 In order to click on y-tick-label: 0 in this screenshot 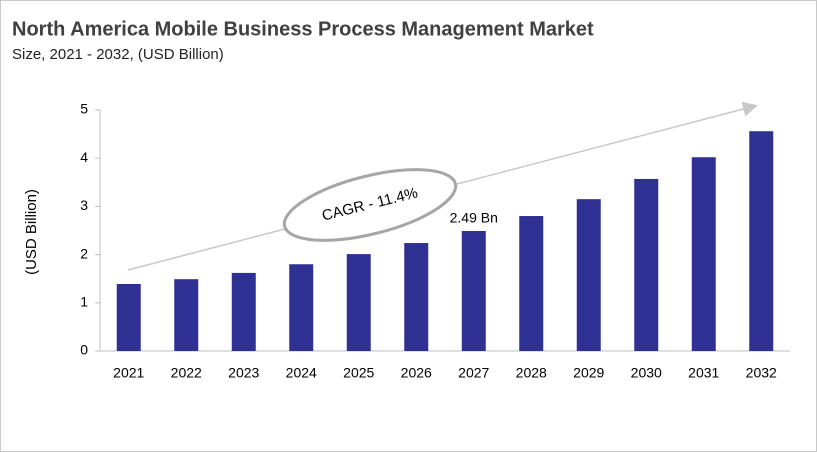, I will do `click(84, 350)`.